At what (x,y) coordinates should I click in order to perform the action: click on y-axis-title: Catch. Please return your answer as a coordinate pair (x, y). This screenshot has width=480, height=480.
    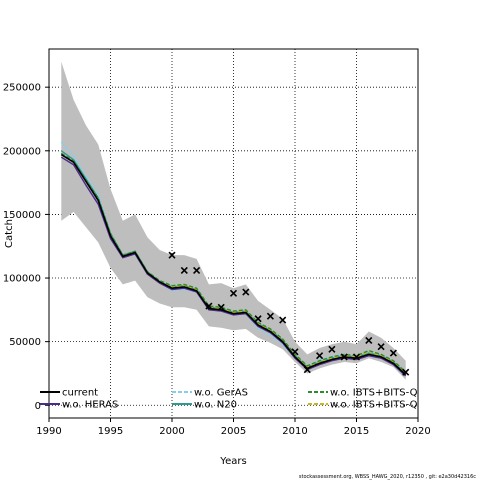
    Looking at the image, I should click on (9, 233).